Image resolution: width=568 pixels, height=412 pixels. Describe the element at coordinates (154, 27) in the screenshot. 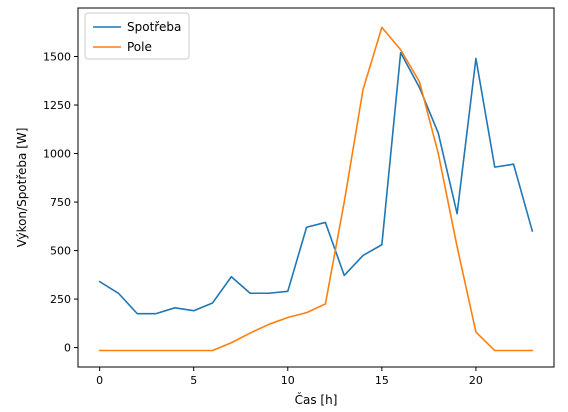

I see `legend-label: Spotřeba` at that location.